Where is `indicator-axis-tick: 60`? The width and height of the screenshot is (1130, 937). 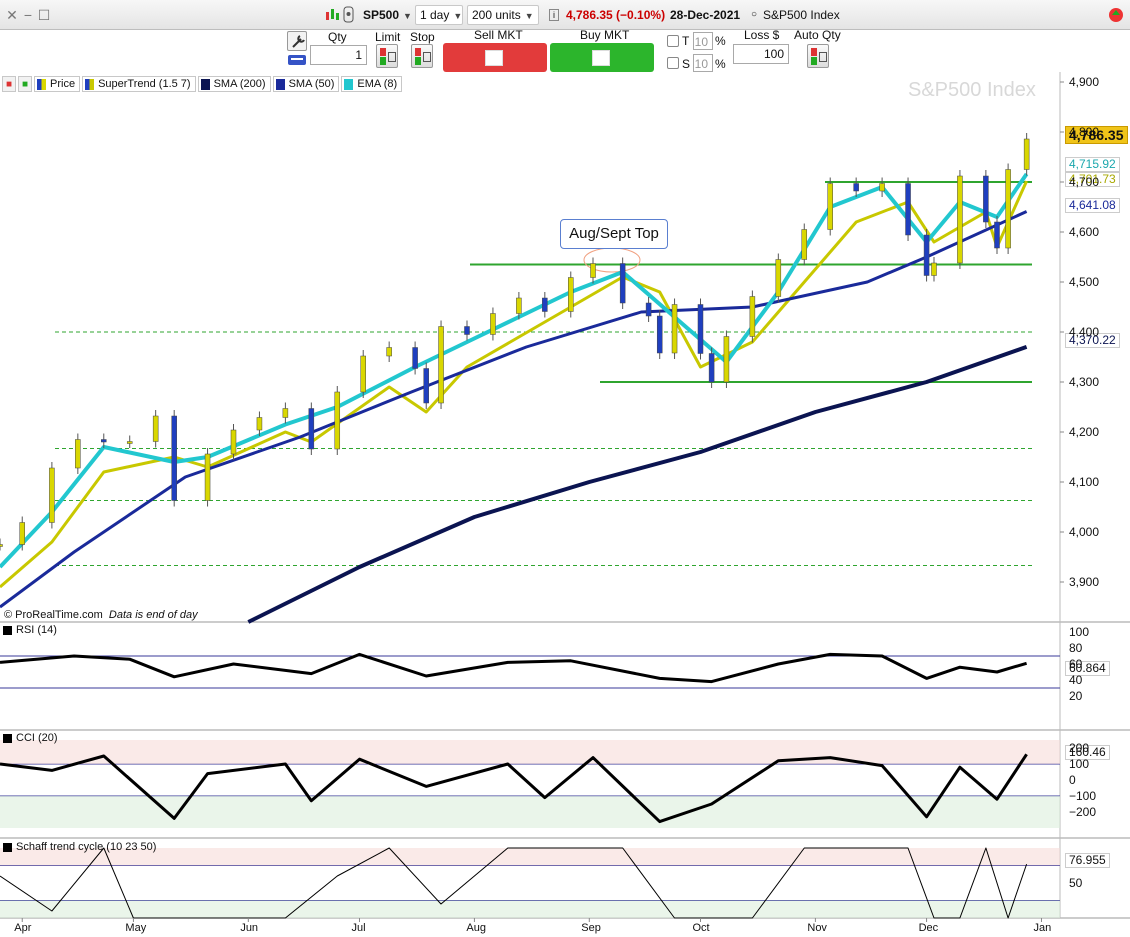
indicator-axis-tick: 60 is located at coordinates (1076, 664).